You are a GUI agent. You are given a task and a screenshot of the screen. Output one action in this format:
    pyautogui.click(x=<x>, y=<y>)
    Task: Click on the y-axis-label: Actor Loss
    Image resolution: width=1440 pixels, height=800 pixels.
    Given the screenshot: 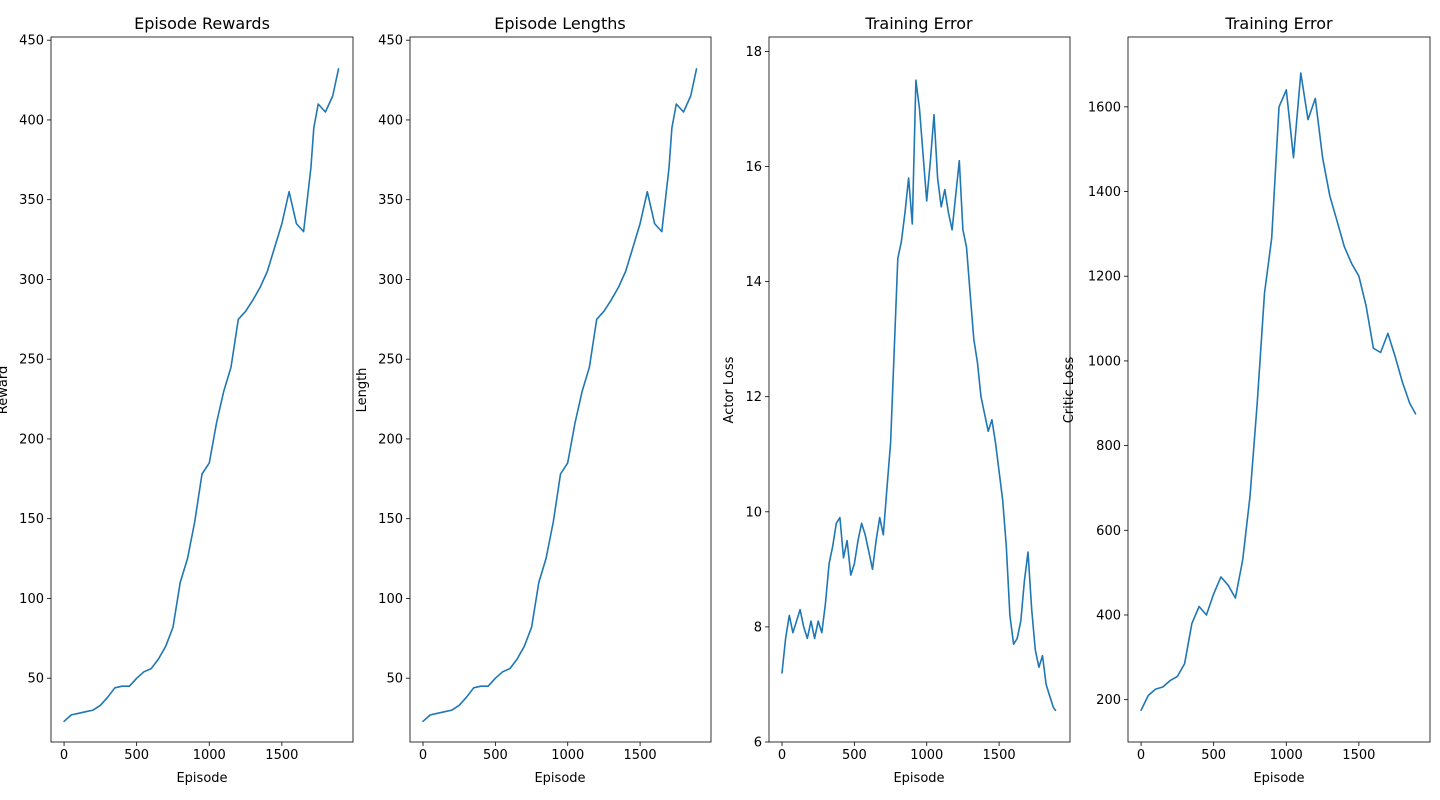 What is the action you would take?
    pyautogui.click(x=729, y=389)
    